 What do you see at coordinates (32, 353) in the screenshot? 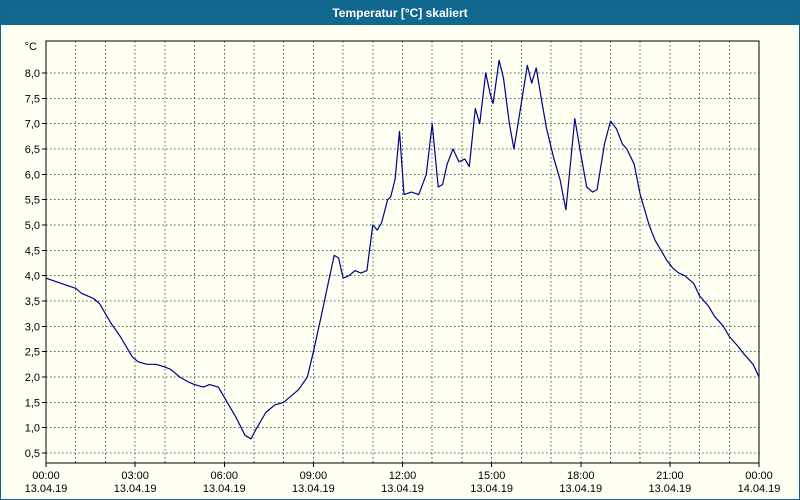
I see `y-tick-label: 2,5` at bounding box center [32, 353].